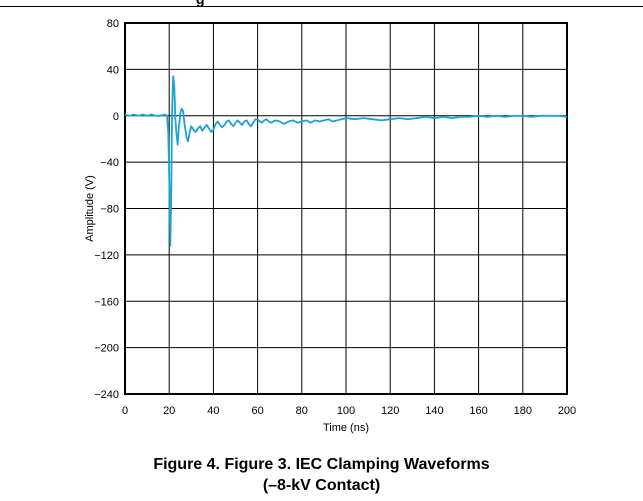 The image size is (643, 501). Describe the element at coordinates (346, 428) in the screenshot. I see `x-axis-label: Time (ns)` at that location.